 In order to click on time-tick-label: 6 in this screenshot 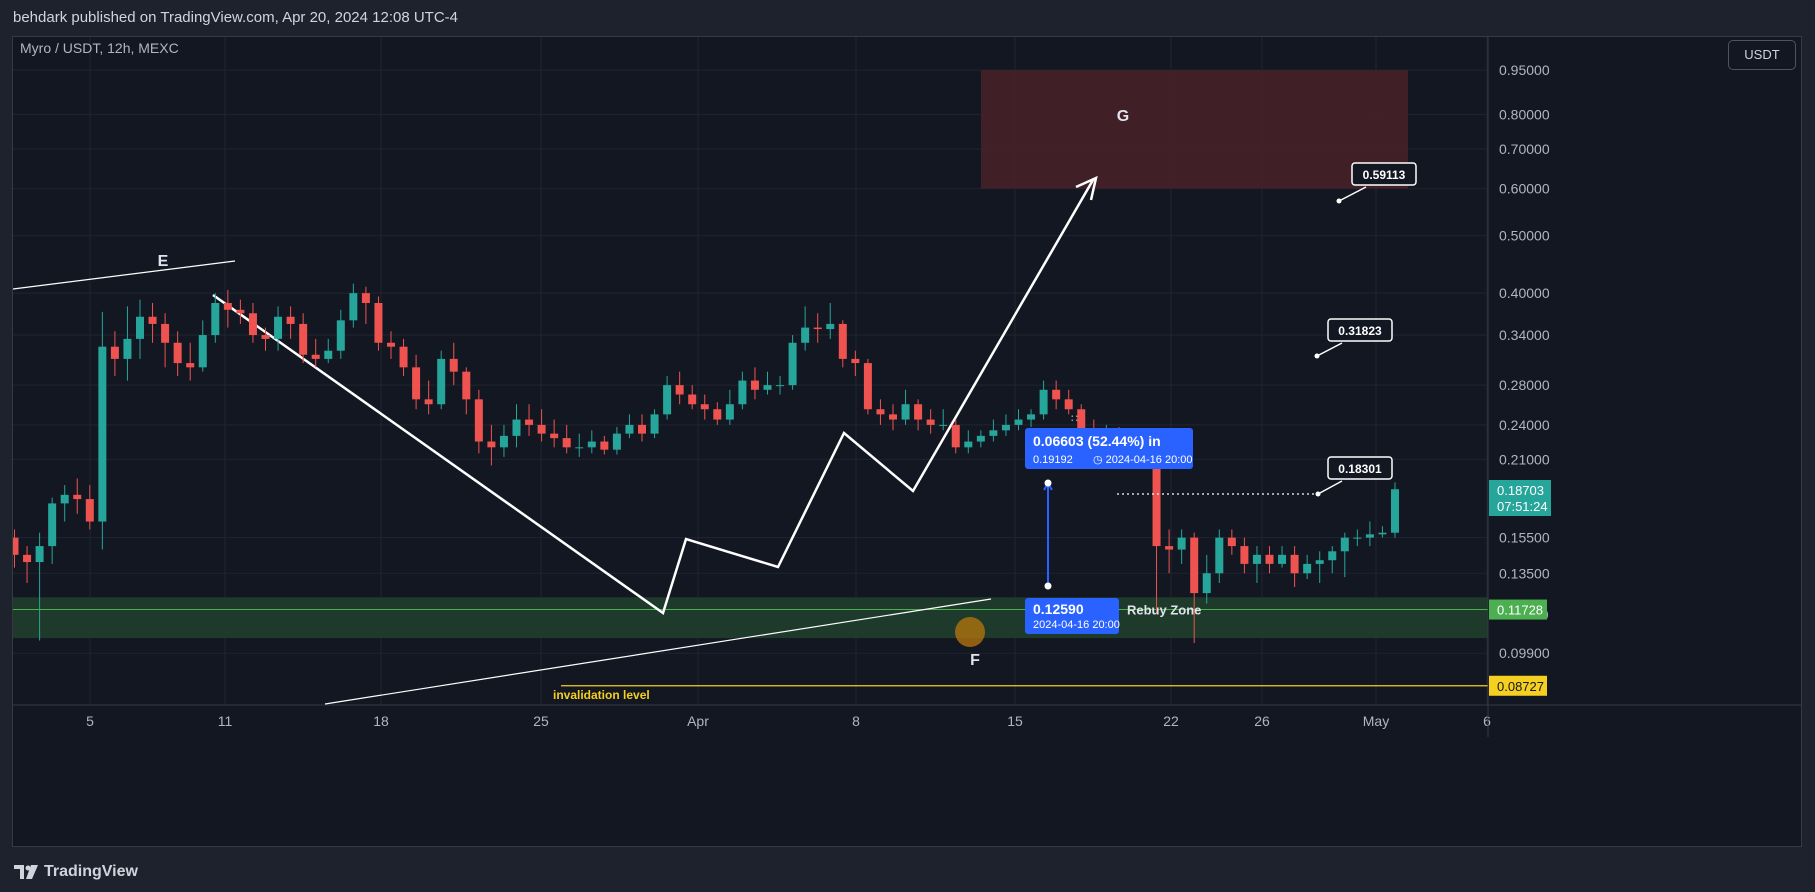, I will do `click(1487, 721)`.